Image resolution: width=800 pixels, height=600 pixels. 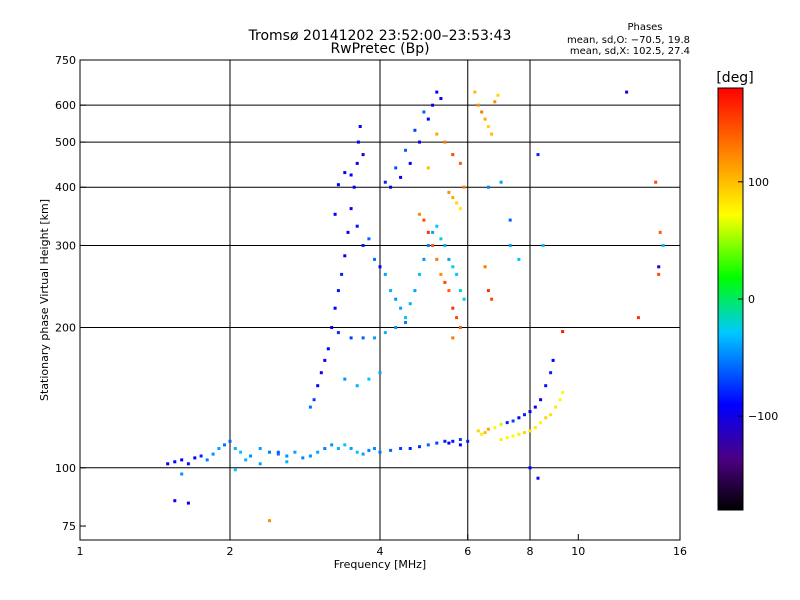 What do you see at coordinates (65, 60) in the screenshot?
I see `y-tick-label: 750` at bounding box center [65, 60].